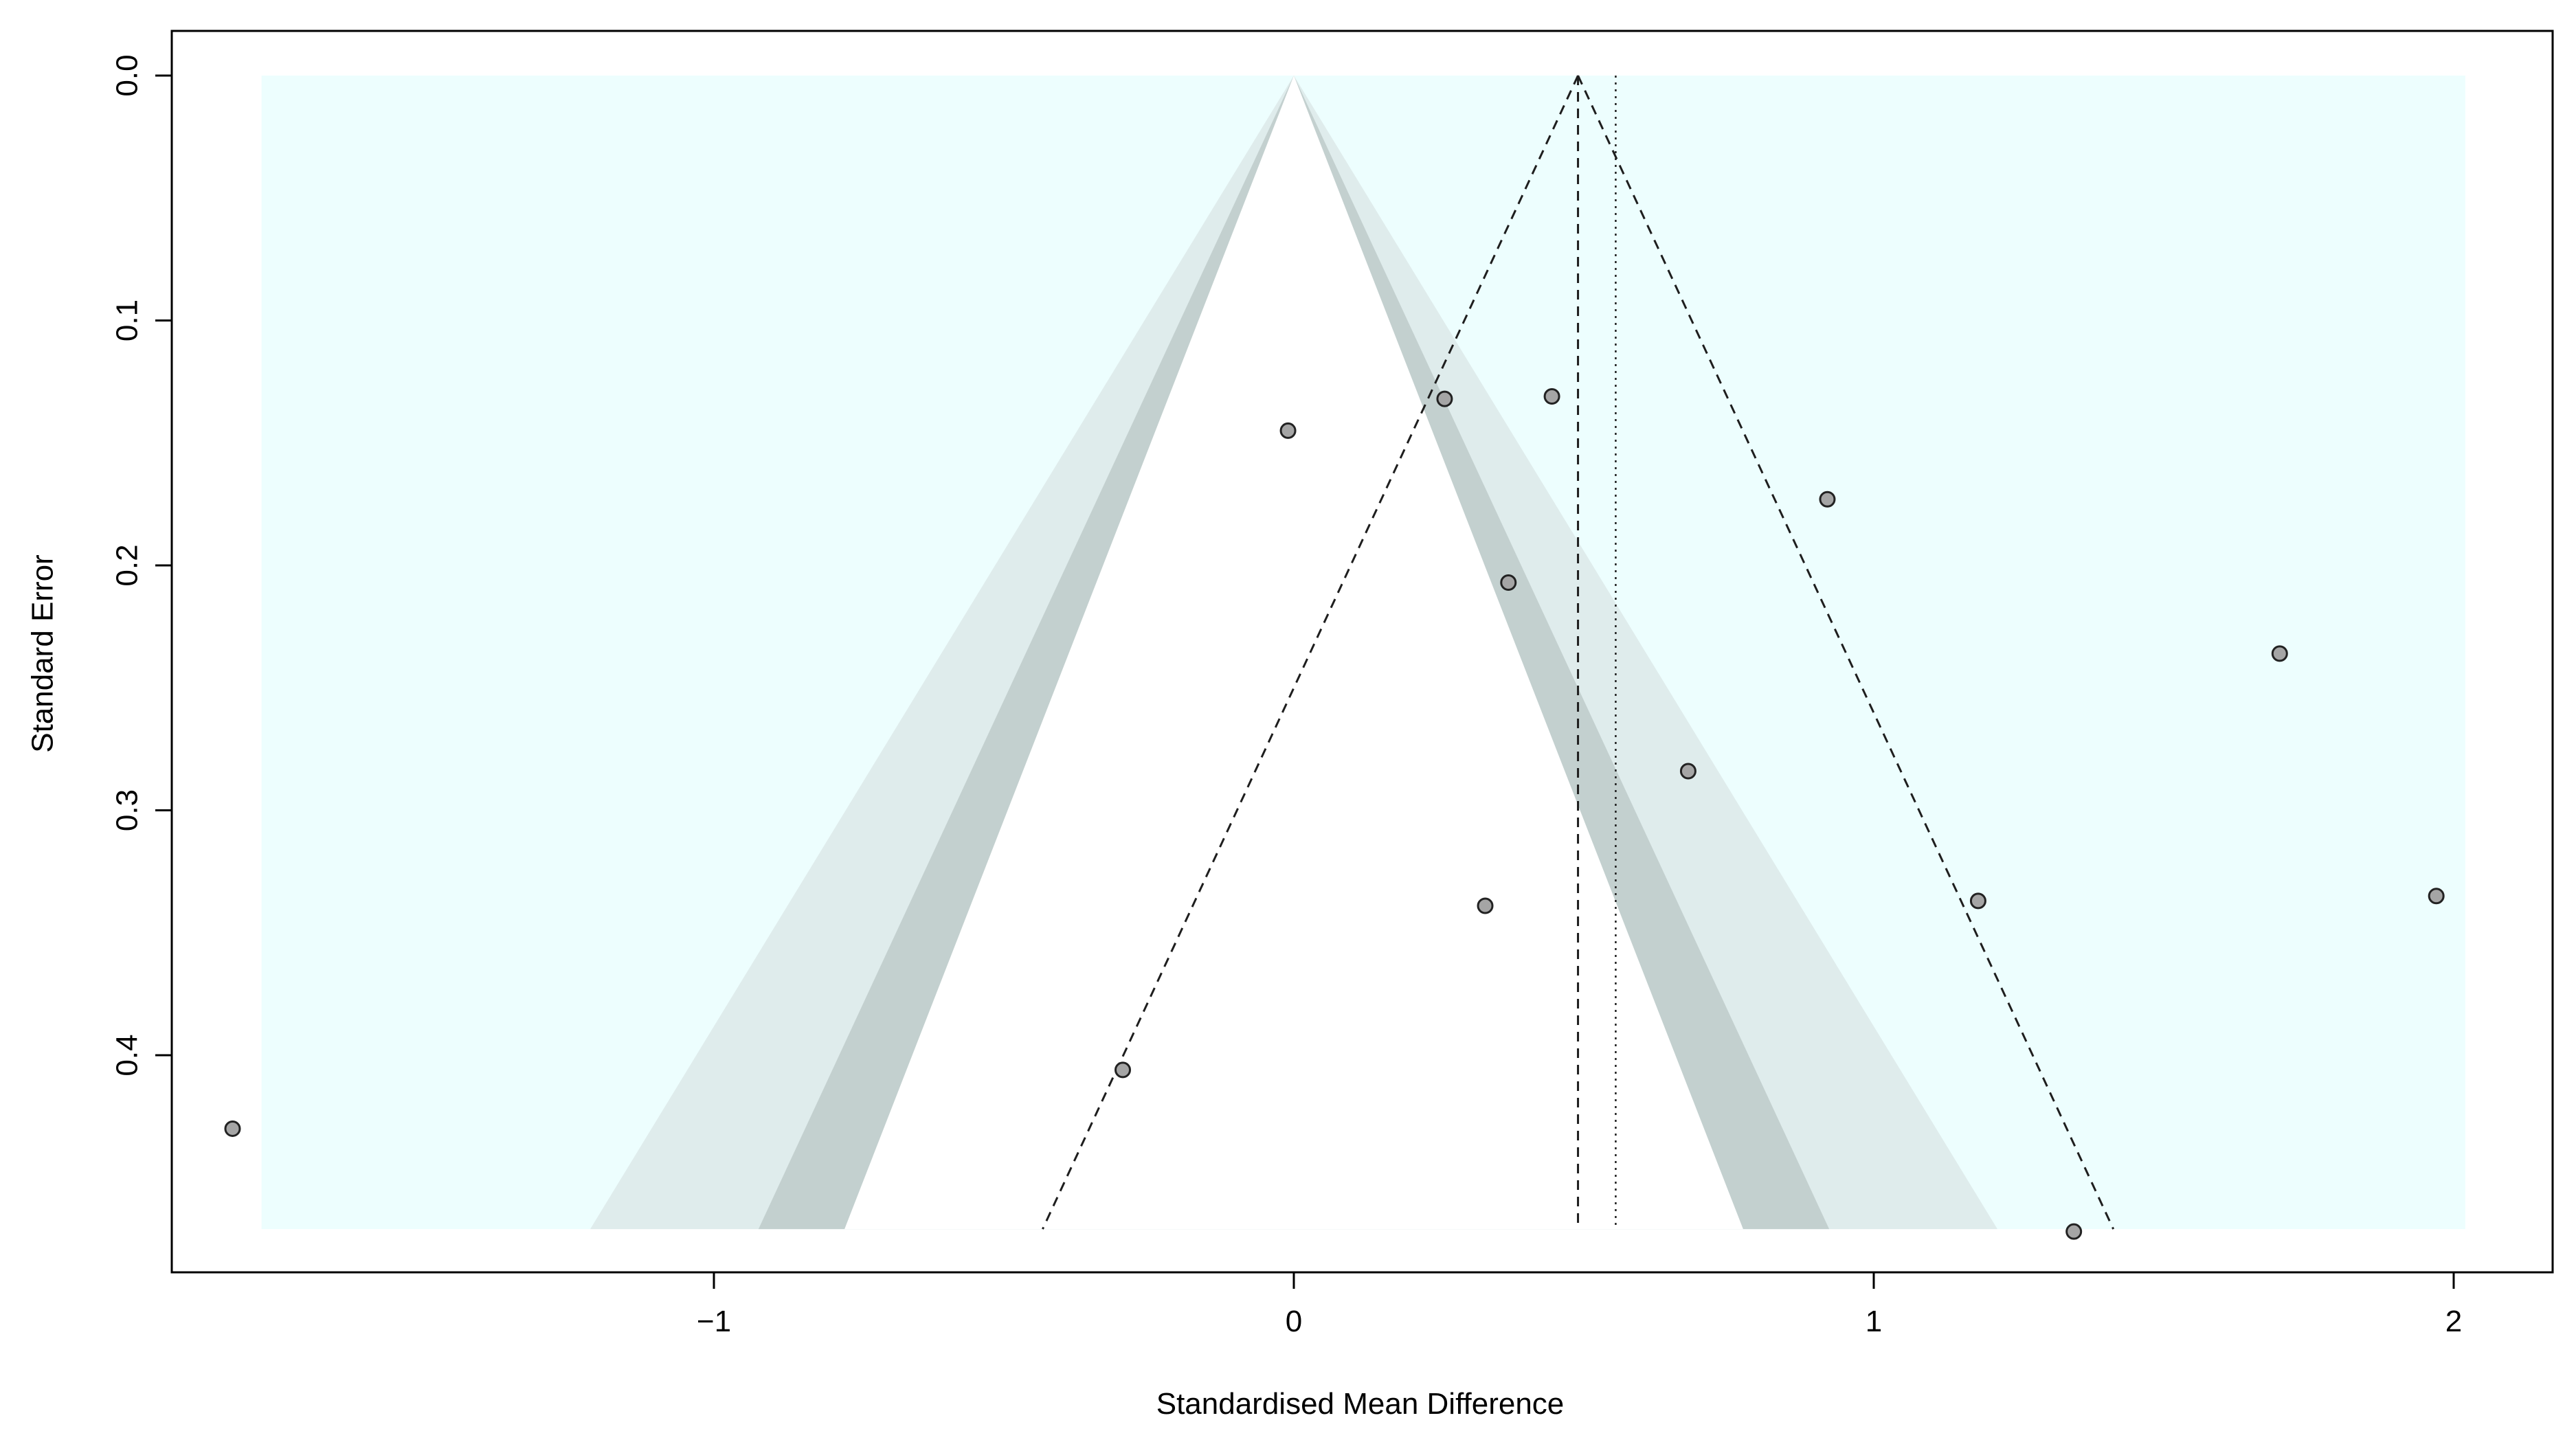 The width and height of the screenshot is (2576, 1442). Describe the element at coordinates (127, 320) in the screenshot. I see `y-tick-label: 0.1` at that location.